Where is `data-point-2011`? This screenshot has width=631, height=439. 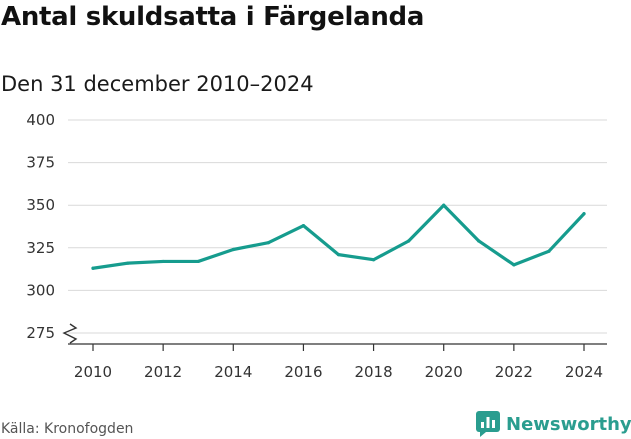
data-point-2011 is located at coordinates (128, 263).